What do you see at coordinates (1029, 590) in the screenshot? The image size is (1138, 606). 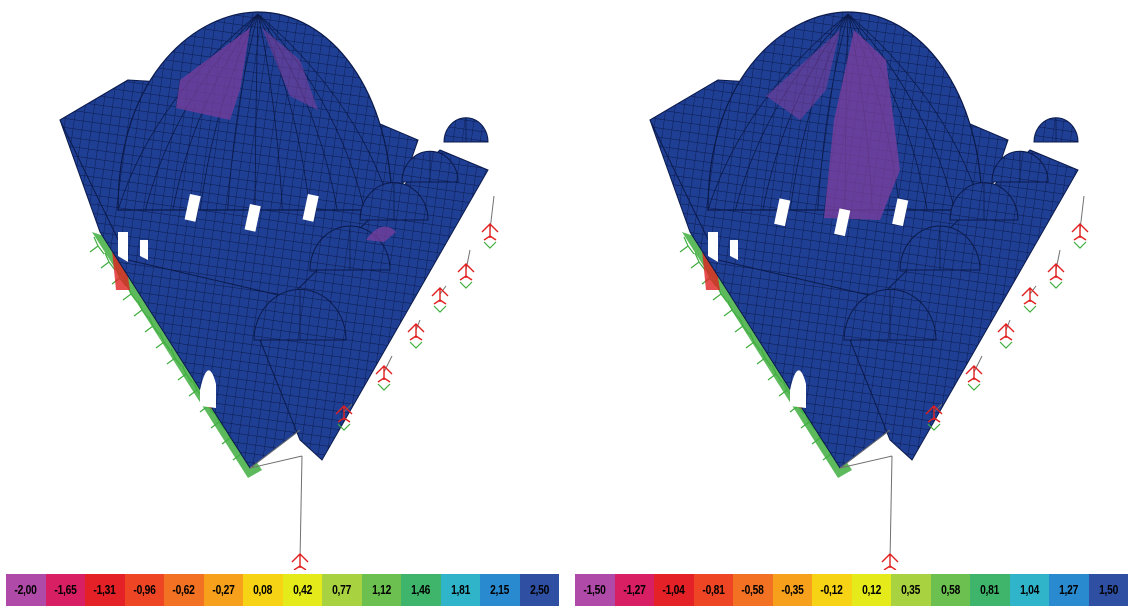 I see `legend-value: 1,04` at bounding box center [1029, 590].